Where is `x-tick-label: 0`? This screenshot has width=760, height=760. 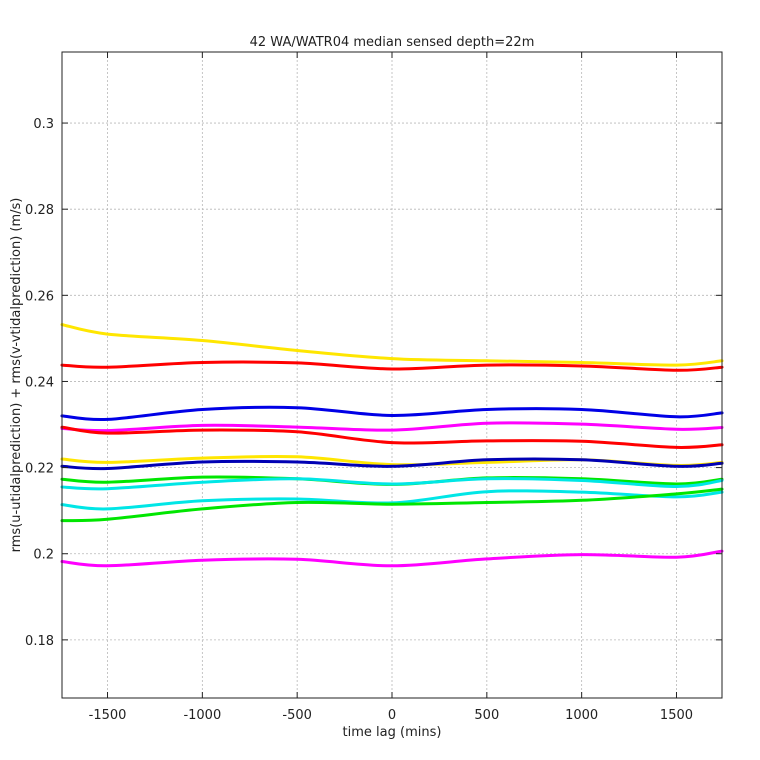 x-tick-label: 0 is located at coordinates (392, 715).